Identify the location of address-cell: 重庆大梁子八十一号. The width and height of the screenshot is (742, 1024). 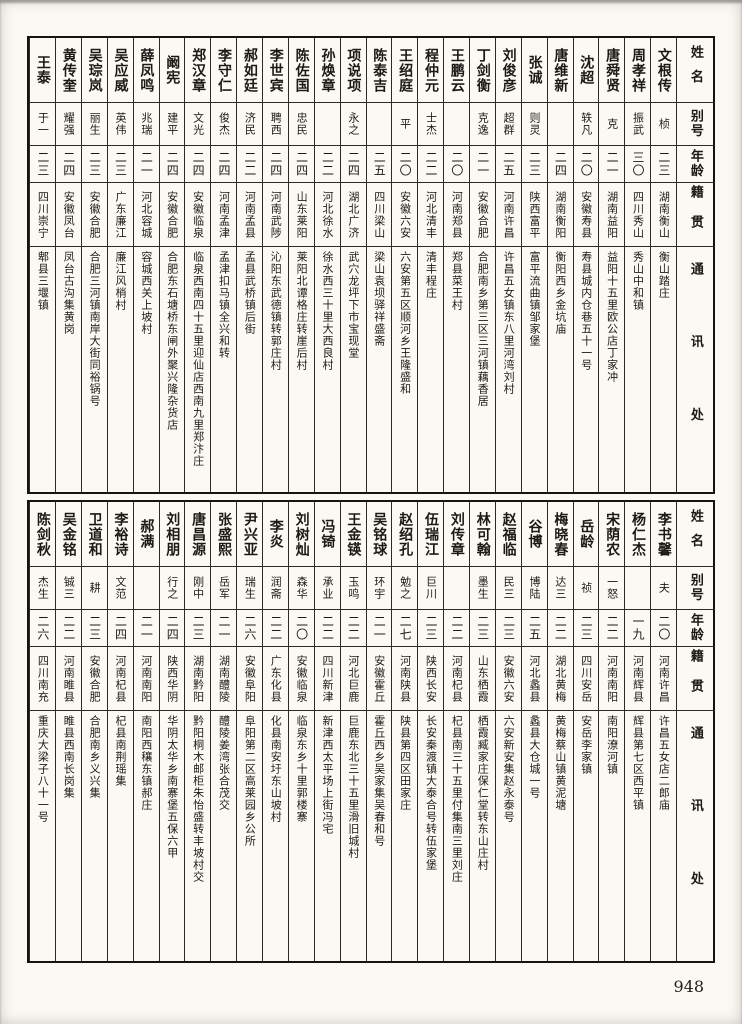
(42, 835).